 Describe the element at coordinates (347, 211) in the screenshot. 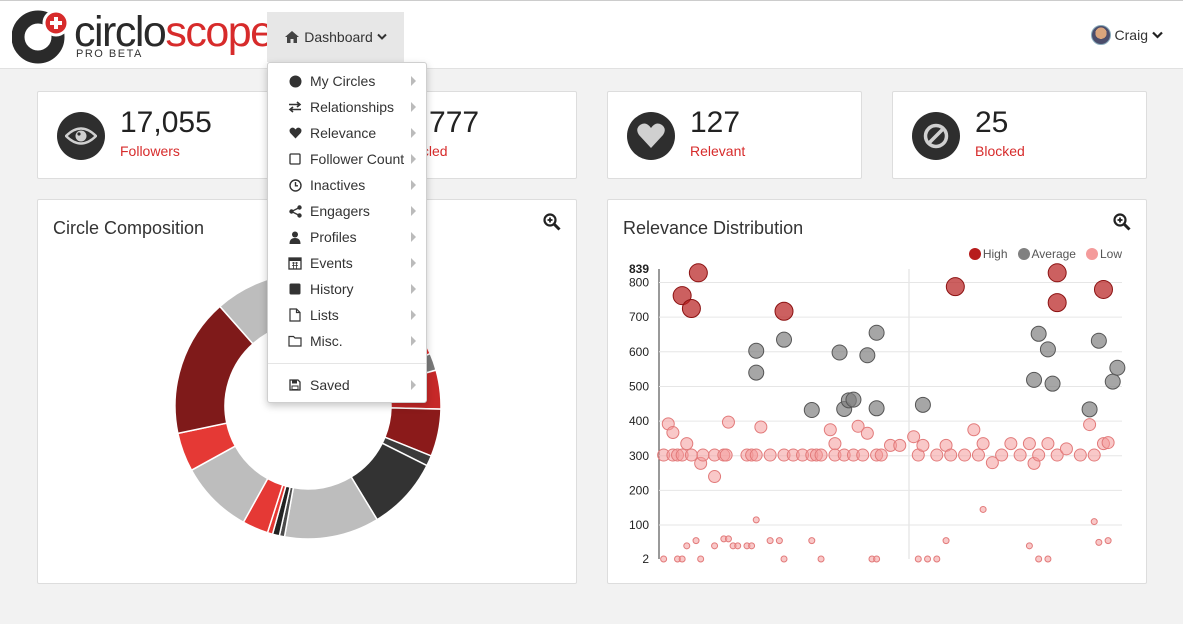

I see `menu-item-engagers: Engagers` at that location.